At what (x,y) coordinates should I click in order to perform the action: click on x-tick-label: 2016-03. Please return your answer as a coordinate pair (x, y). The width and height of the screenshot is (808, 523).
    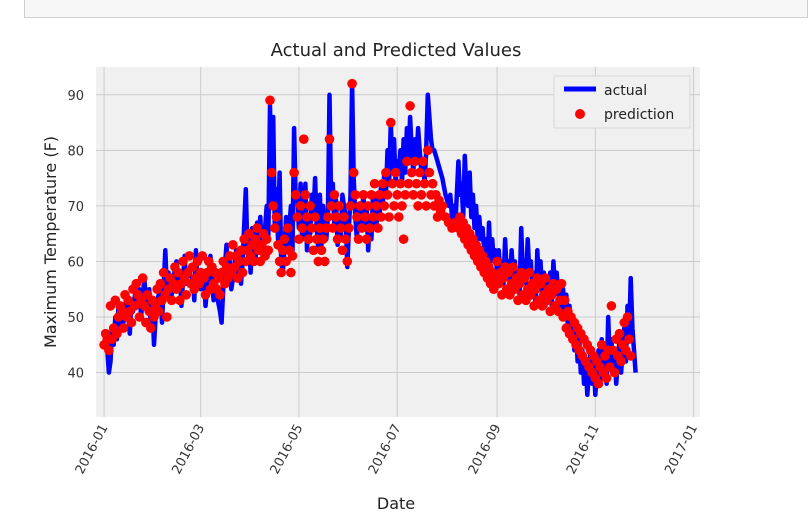
    Looking at the image, I should click on (188, 449).